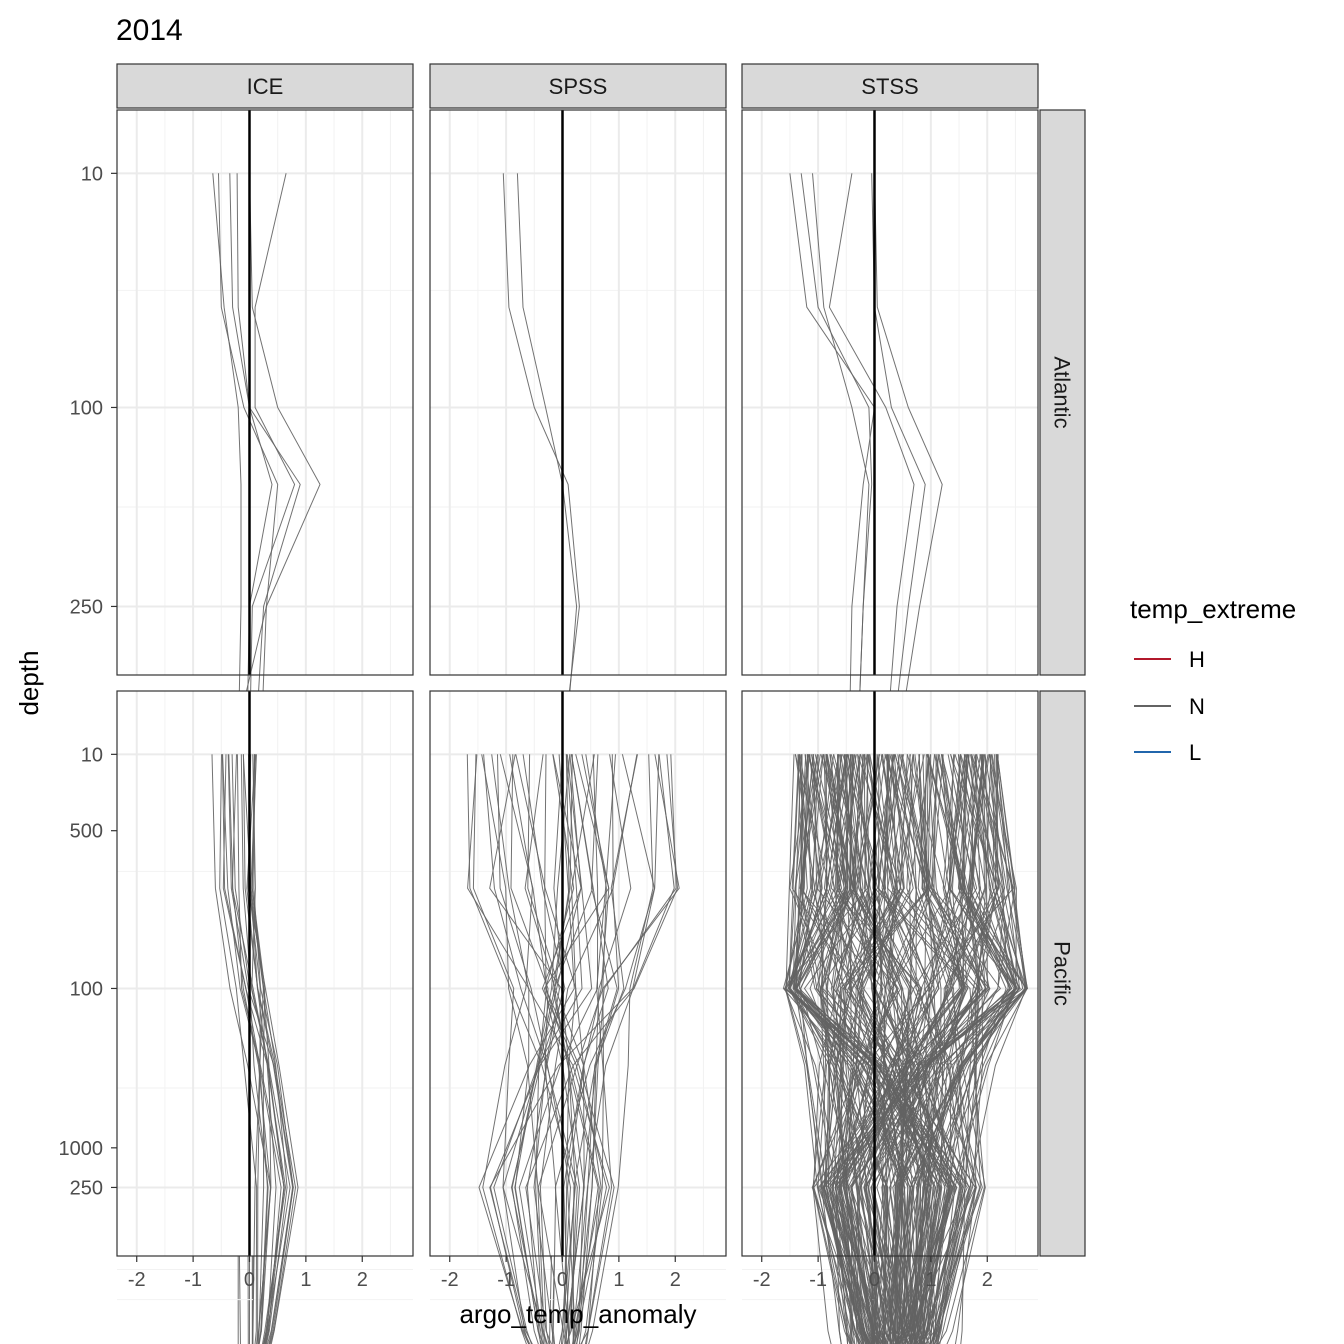 The image size is (1344, 1344). Describe the element at coordinates (86, 989) in the screenshot. I see `y-tick-label: 100` at that location.